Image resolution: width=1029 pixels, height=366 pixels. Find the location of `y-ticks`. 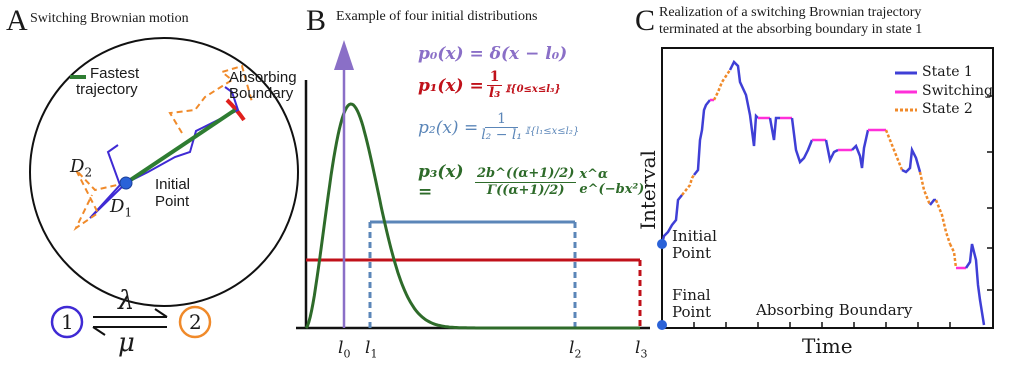

y-ticks is located at coordinates (990, 193).